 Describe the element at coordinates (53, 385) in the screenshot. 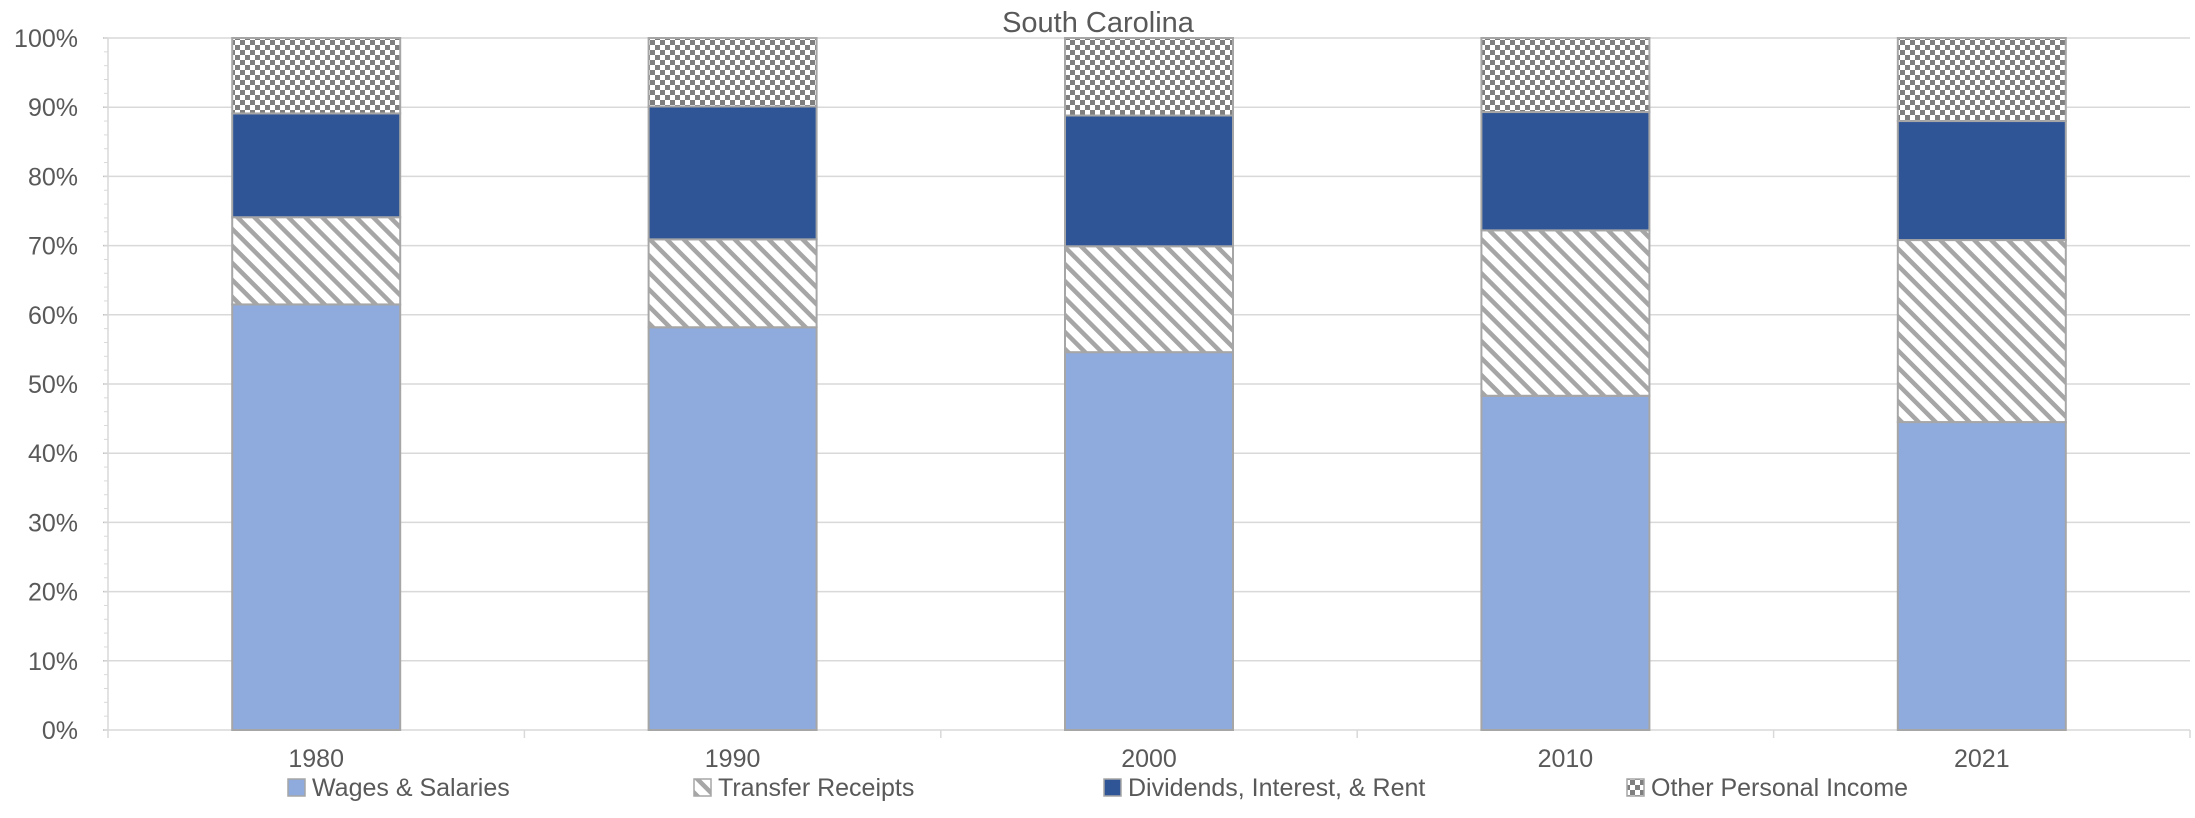

I see `y-tick-label: 50%` at that location.